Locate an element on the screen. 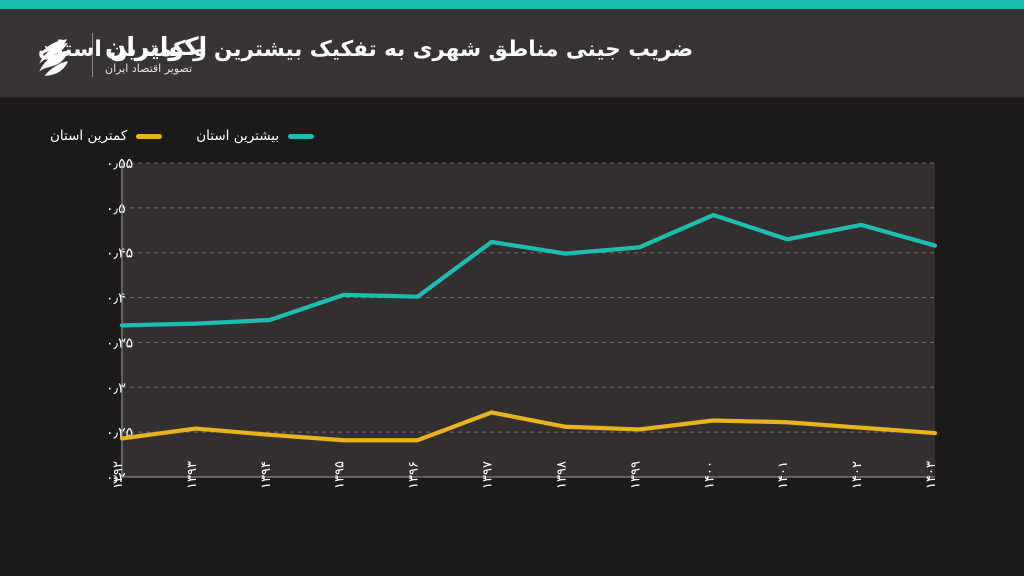 This screenshot has width=1024, height=576. y-axis-tick-label: ۰٫۲ is located at coordinates (116, 478).